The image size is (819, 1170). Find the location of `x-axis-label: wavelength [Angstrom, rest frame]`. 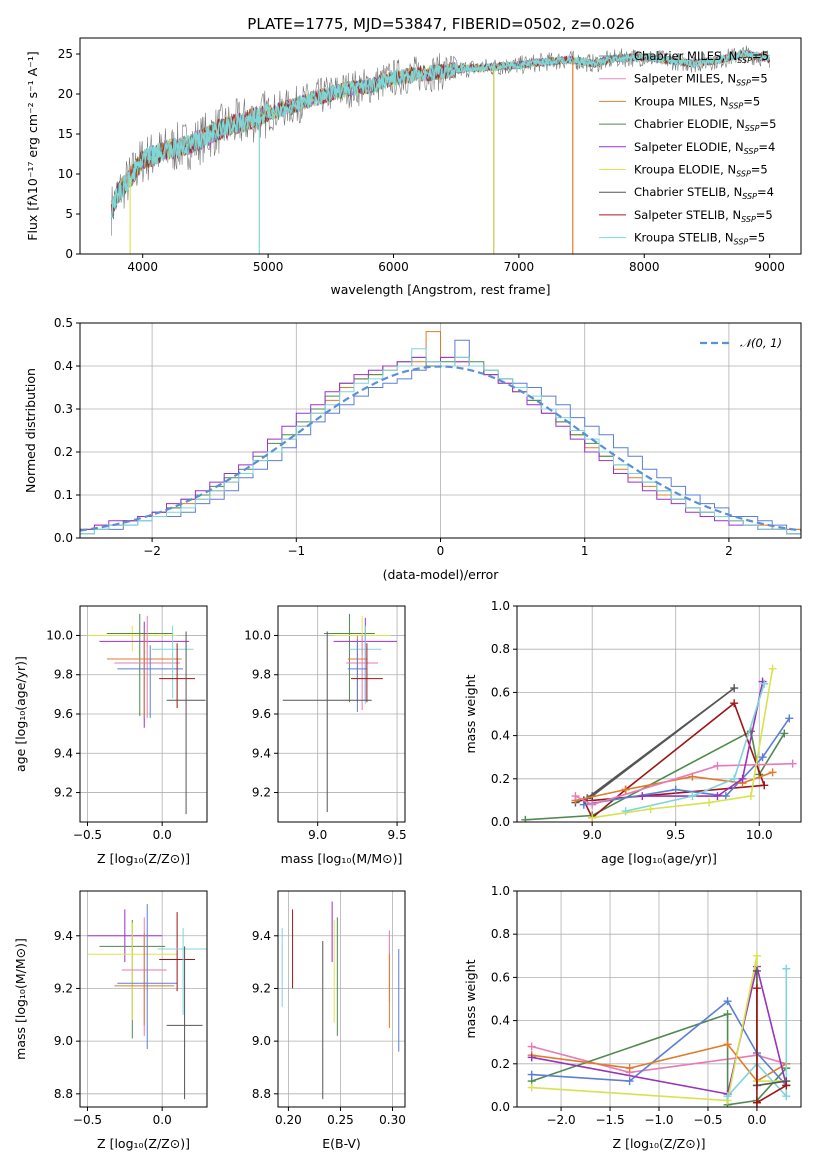

x-axis-label: wavelength [Angstrom, rest frame] is located at coordinates (440, 289).